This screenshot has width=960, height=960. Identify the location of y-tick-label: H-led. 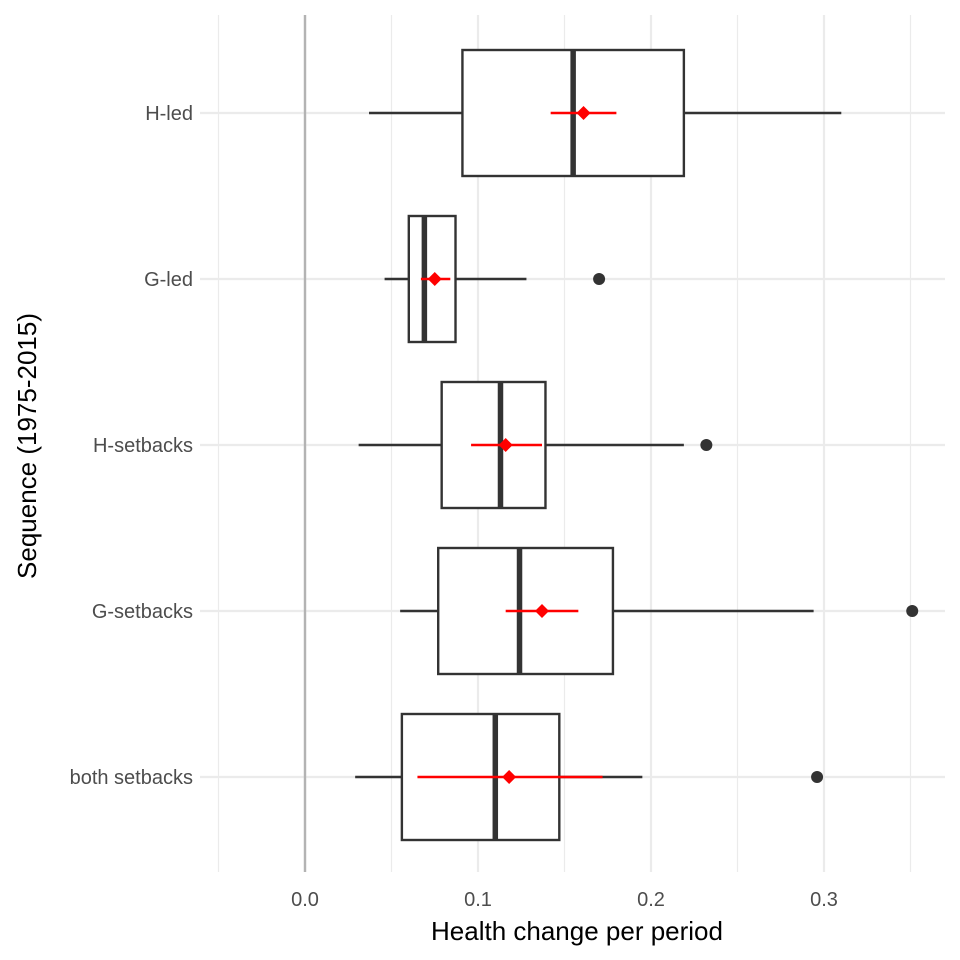
(169, 114).